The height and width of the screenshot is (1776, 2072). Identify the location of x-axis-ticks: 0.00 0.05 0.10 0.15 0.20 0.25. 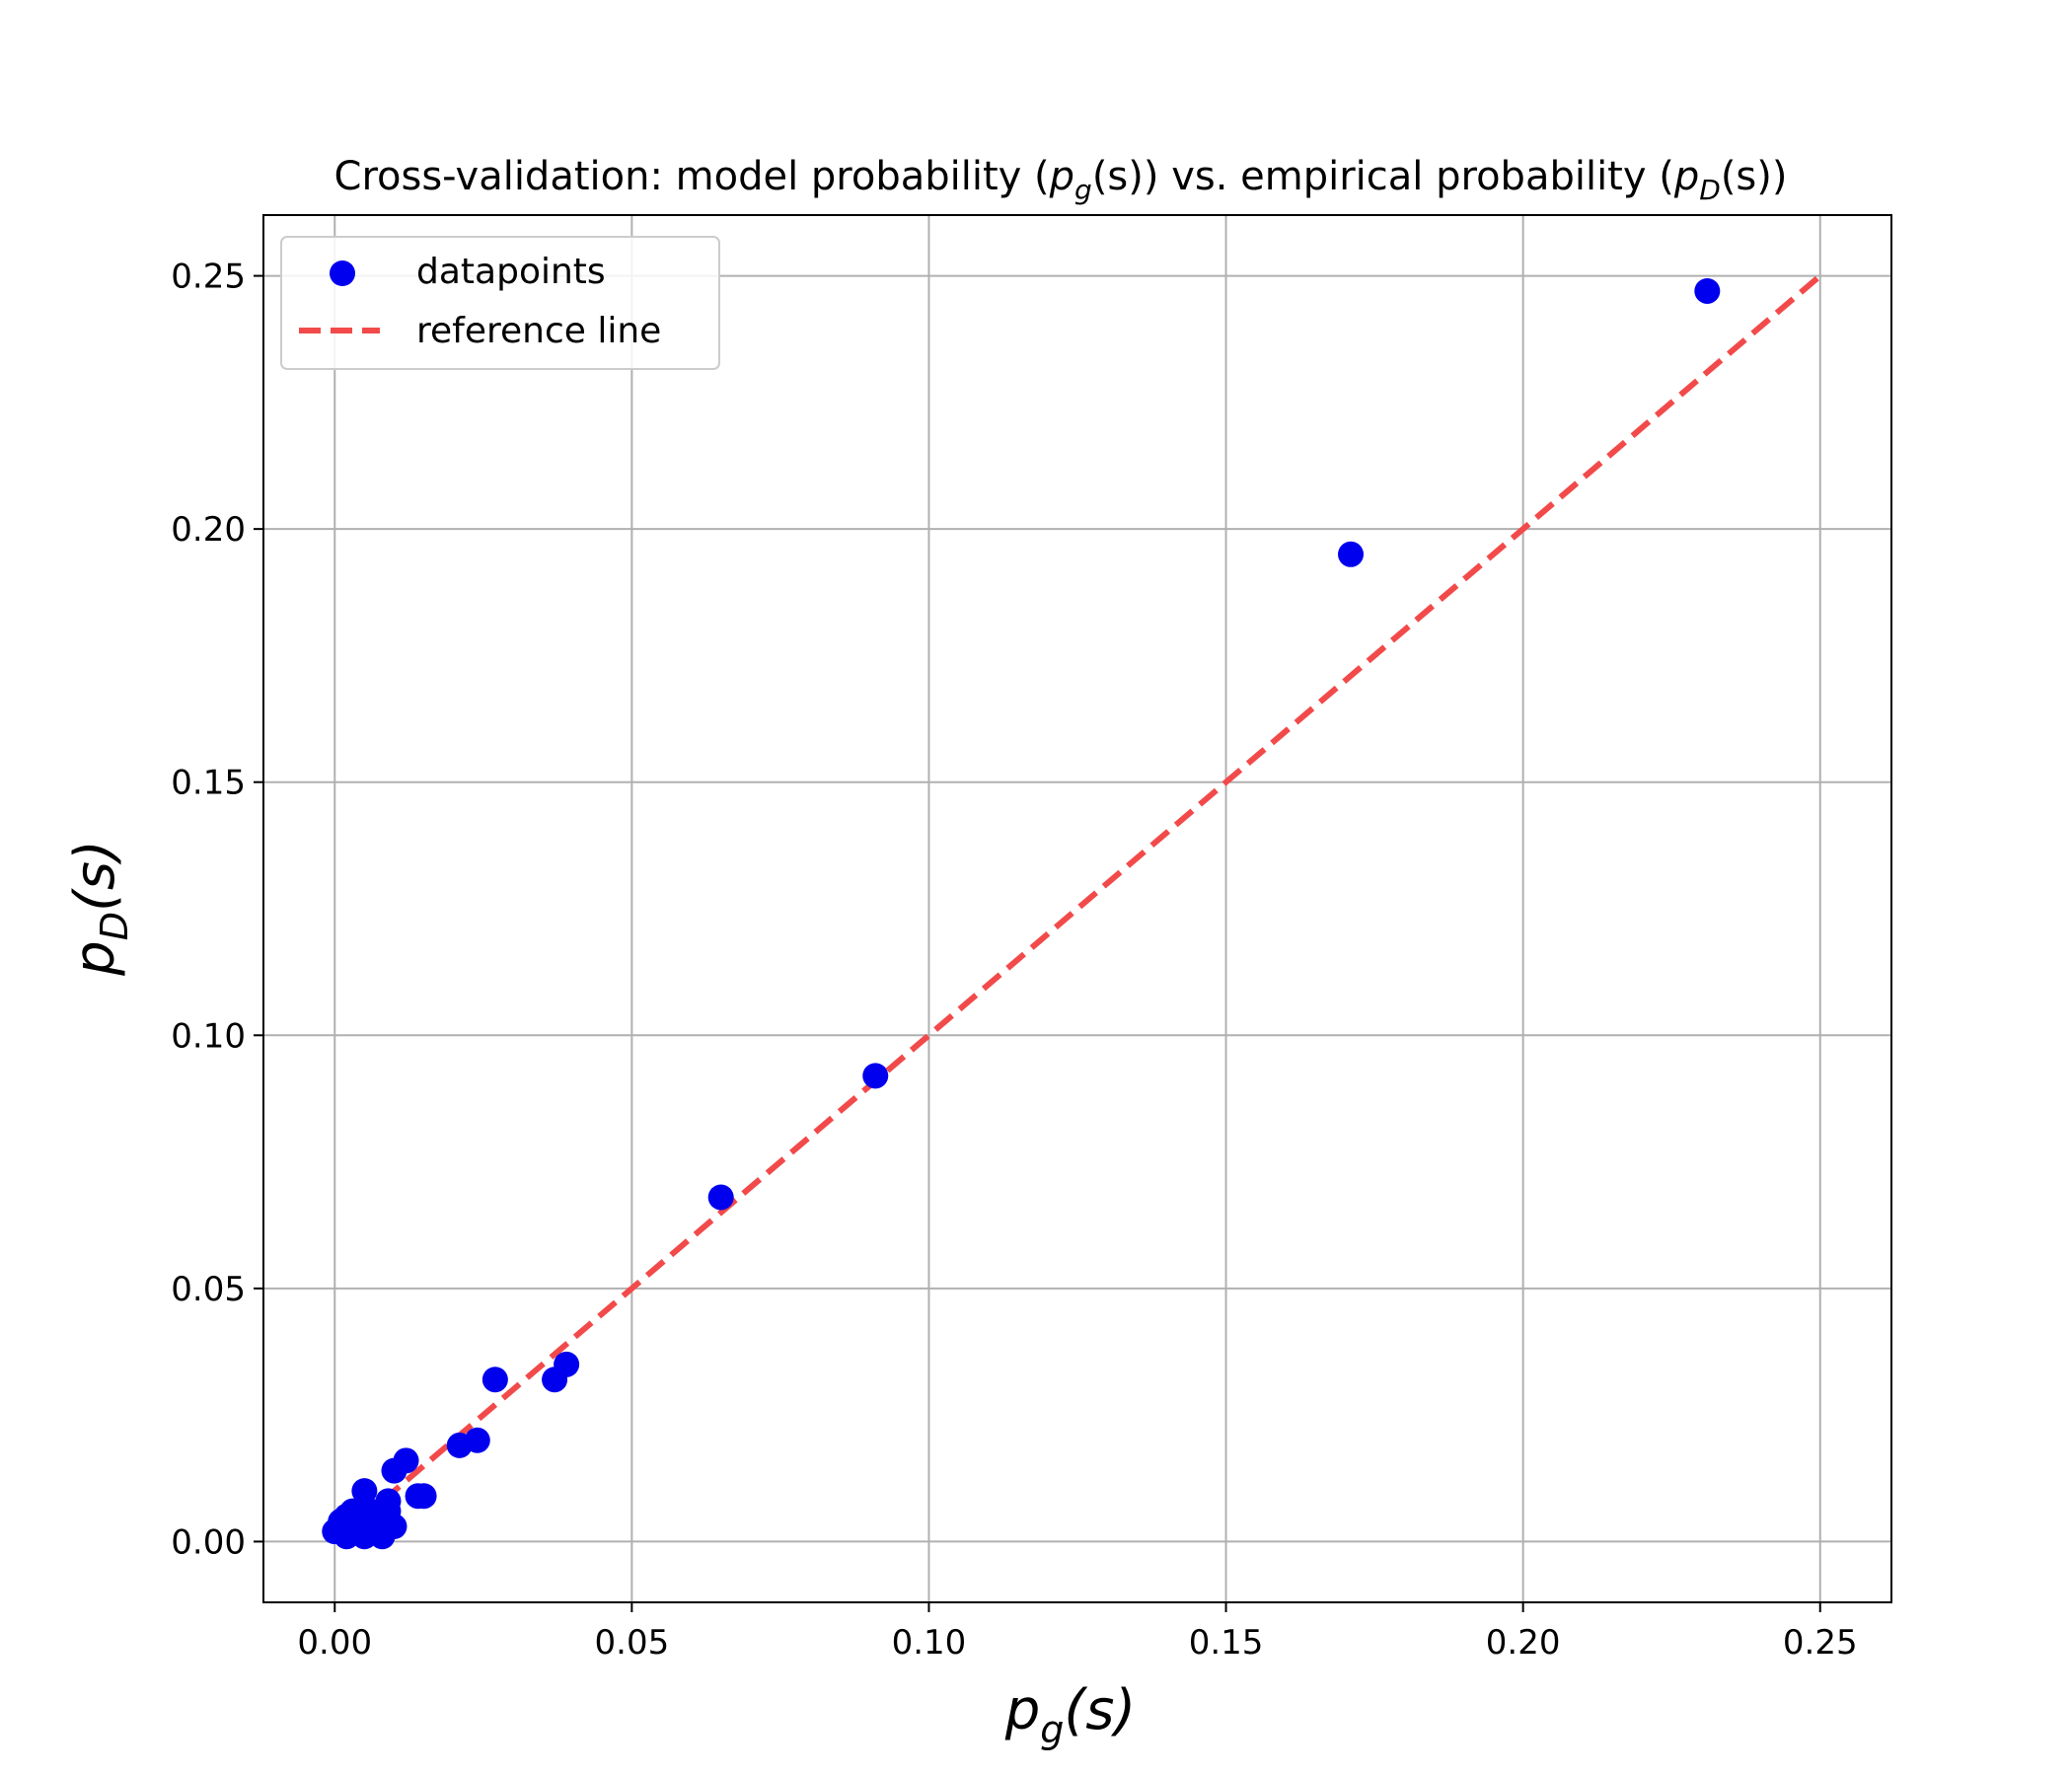
(1077, 1632).